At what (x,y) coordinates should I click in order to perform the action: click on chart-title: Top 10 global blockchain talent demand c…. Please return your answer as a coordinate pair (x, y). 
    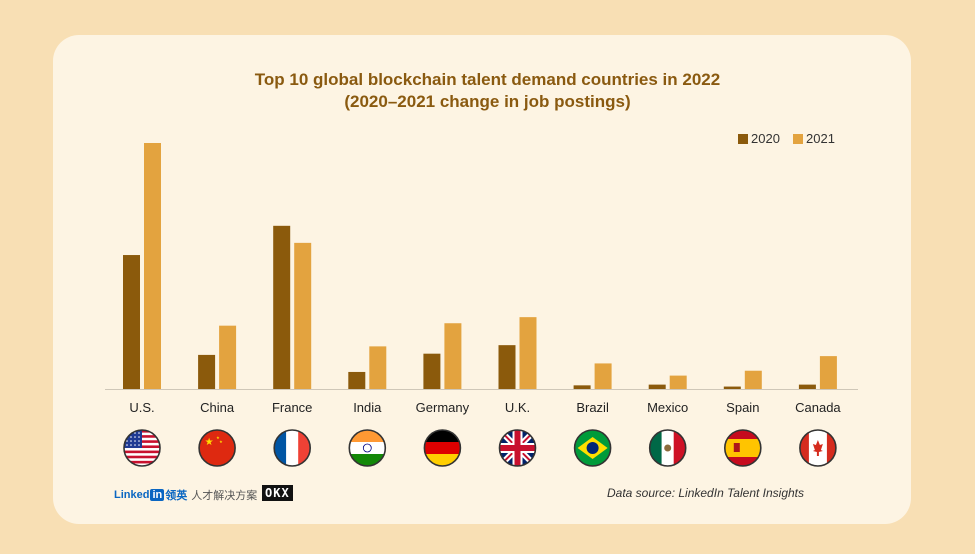
    Looking at the image, I should click on (487, 79).